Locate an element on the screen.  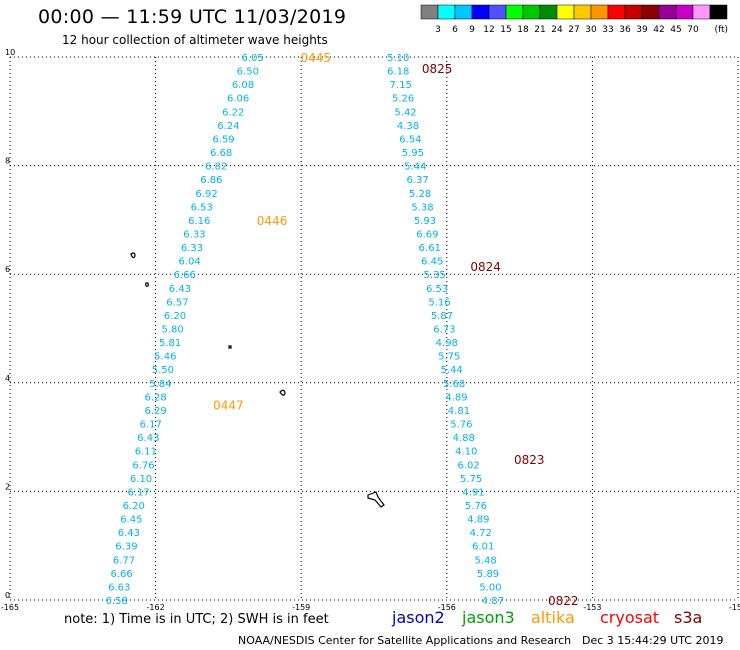
wave-height-value: 5.80 is located at coordinates (172, 330).